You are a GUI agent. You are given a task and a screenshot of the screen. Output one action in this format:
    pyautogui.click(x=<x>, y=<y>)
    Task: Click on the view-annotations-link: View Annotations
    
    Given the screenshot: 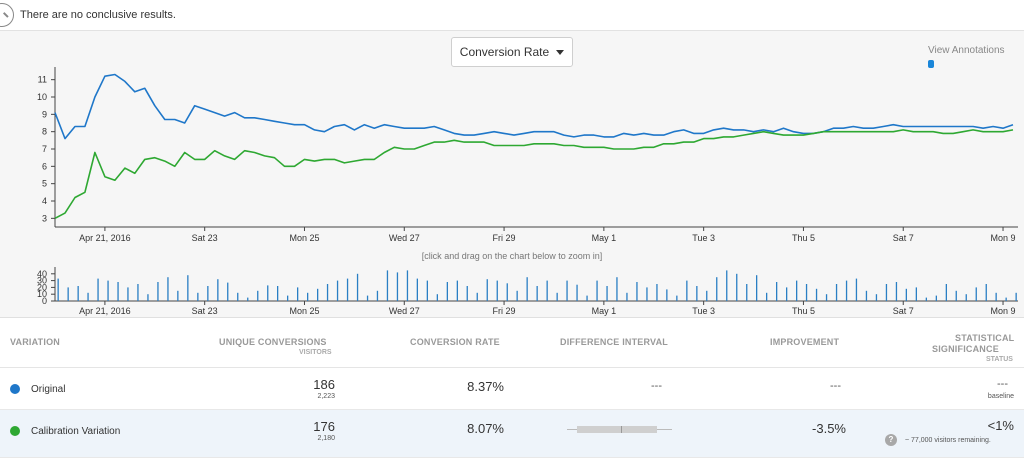 What is the action you would take?
    pyautogui.click(x=966, y=50)
    